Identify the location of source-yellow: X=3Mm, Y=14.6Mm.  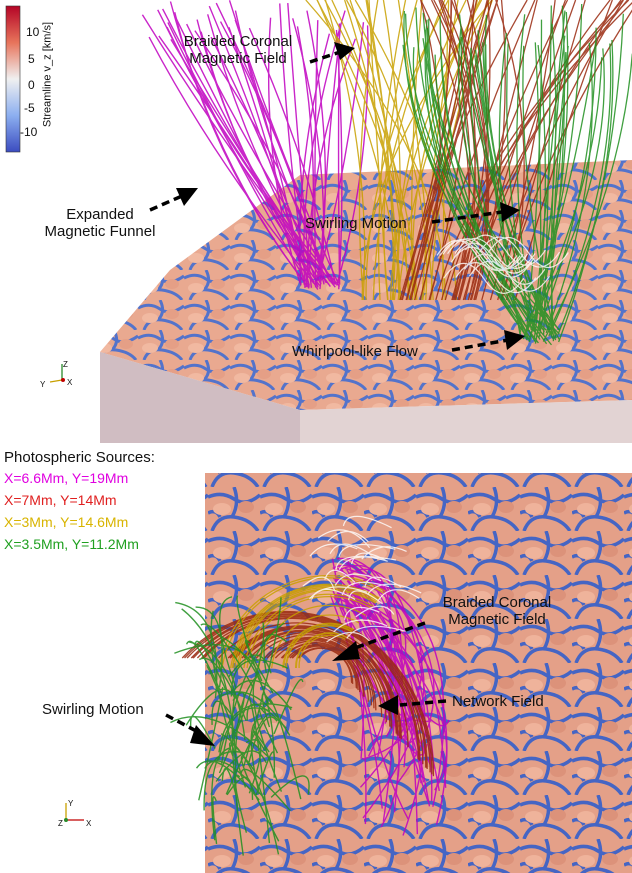
(66, 522).